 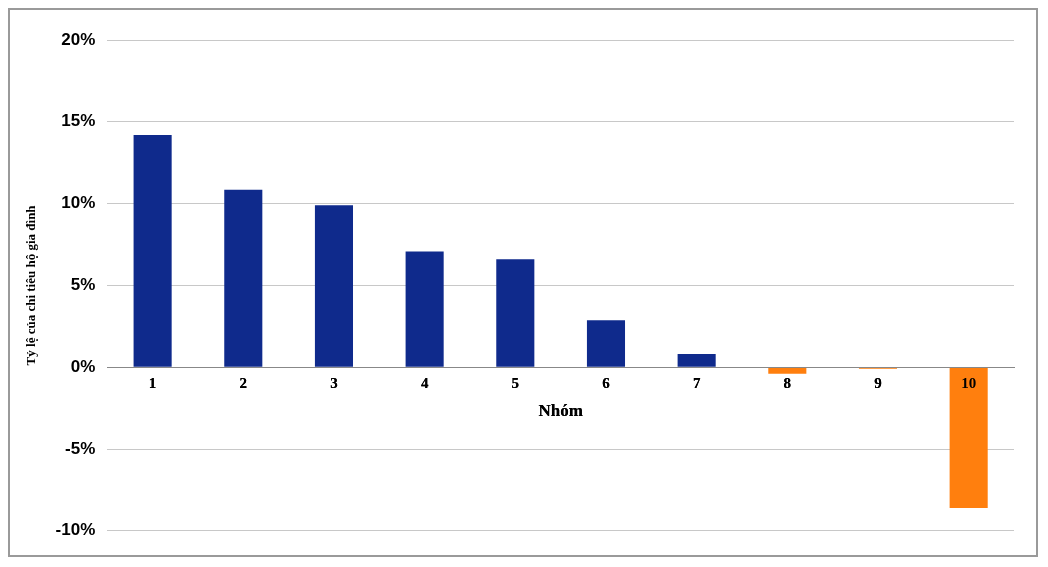 I want to click on y-tick-label: 0%, so click(x=83, y=366).